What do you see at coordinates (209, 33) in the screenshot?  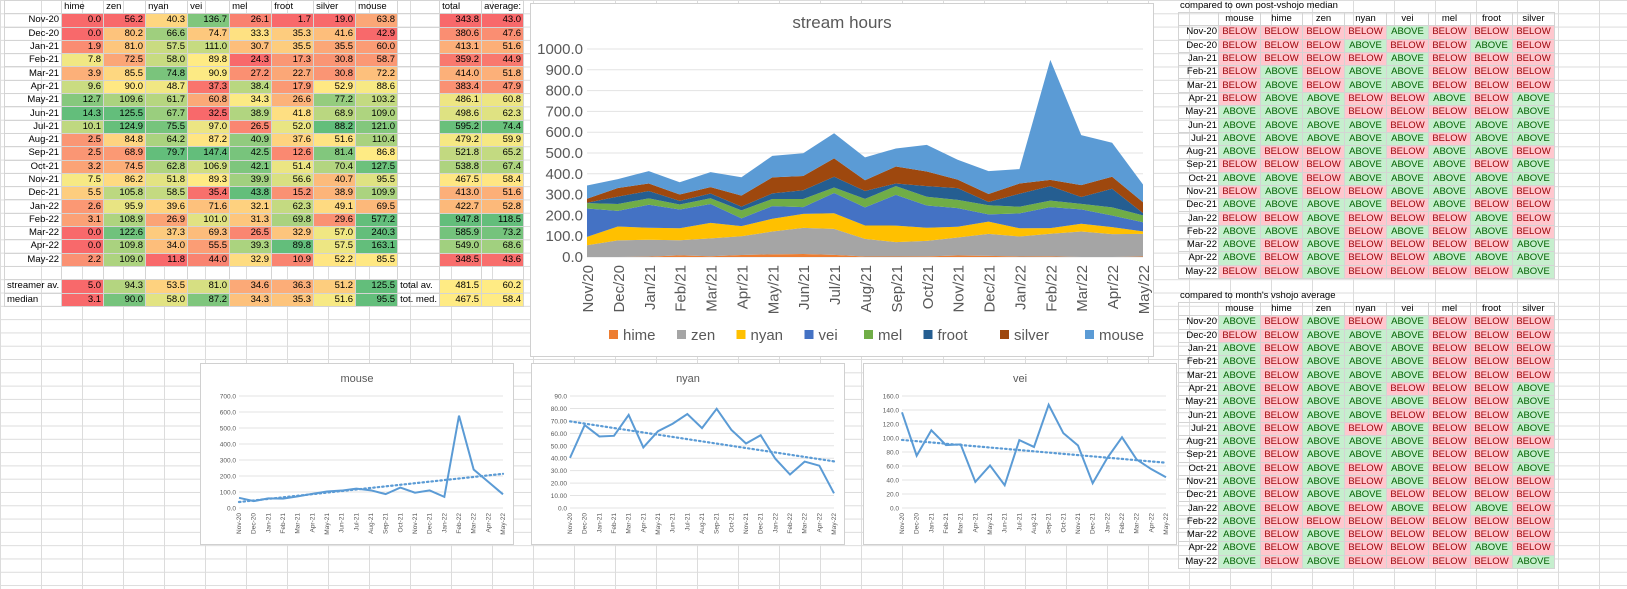 I see `cell-value: 74.7` at bounding box center [209, 33].